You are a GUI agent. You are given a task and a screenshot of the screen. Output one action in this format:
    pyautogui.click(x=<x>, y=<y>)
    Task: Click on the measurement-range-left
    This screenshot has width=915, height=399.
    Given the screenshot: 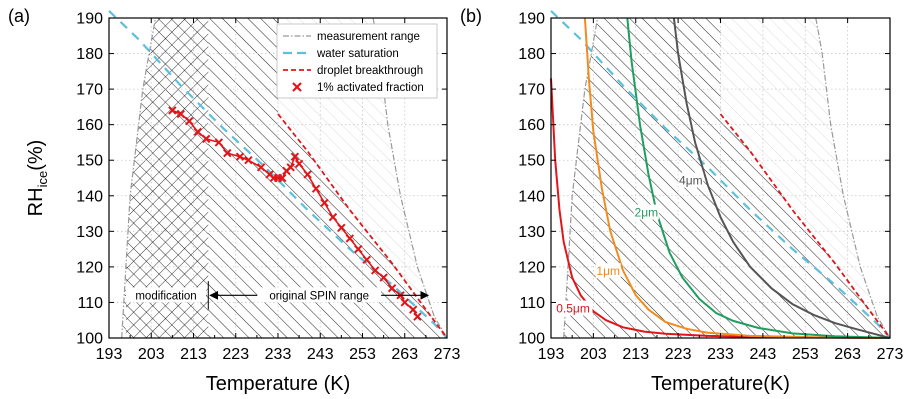 What is the action you would take?
    pyautogui.click(x=139, y=178)
    